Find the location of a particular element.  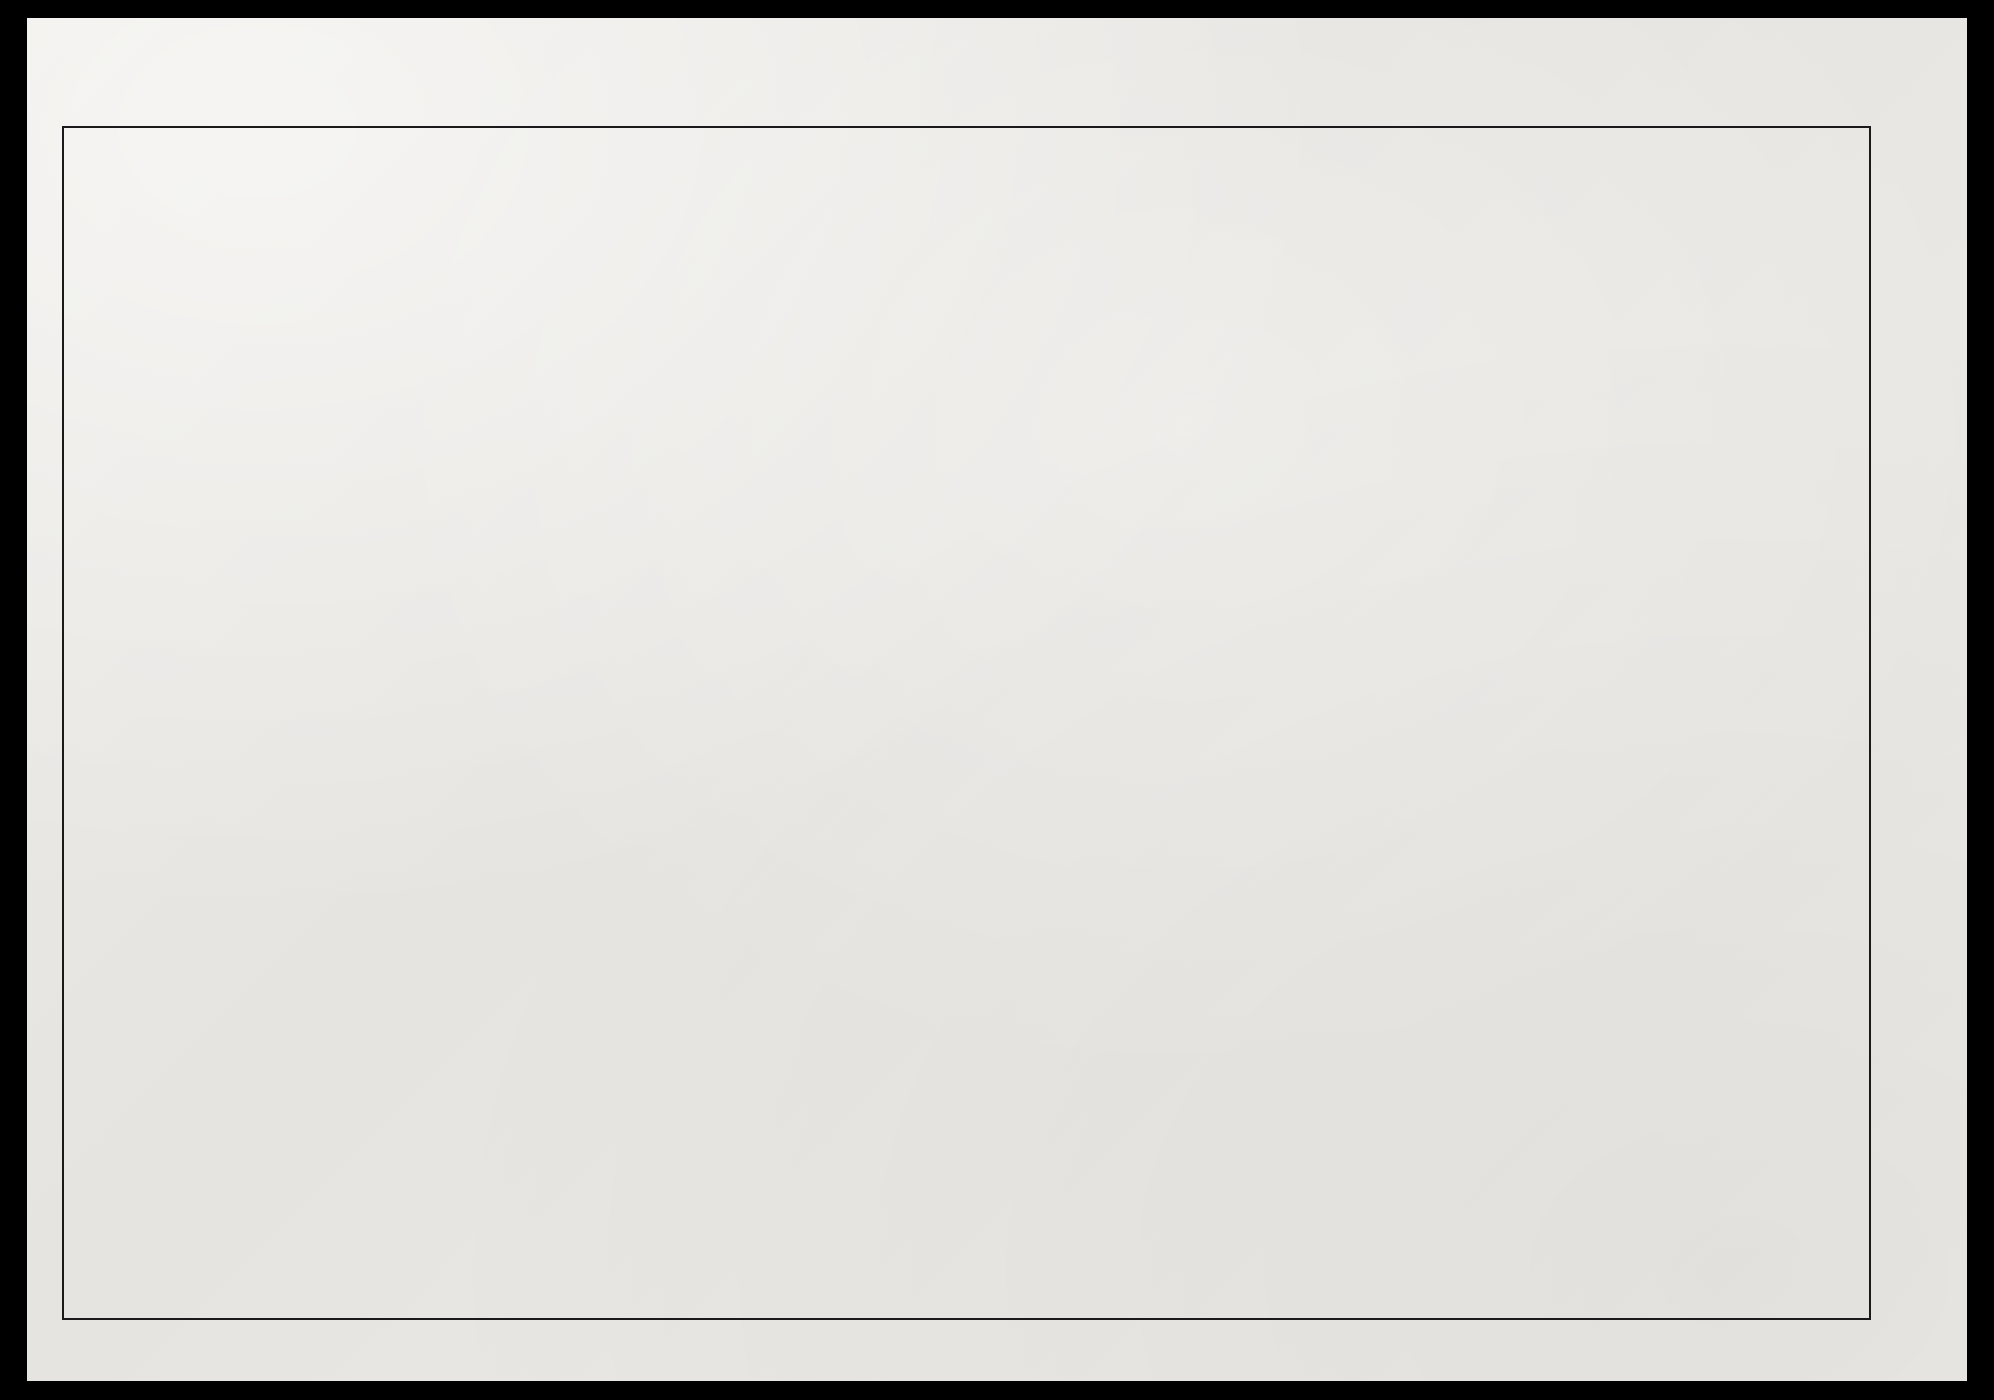

scan-edge-bottom is located at coordinates (997, 1390).